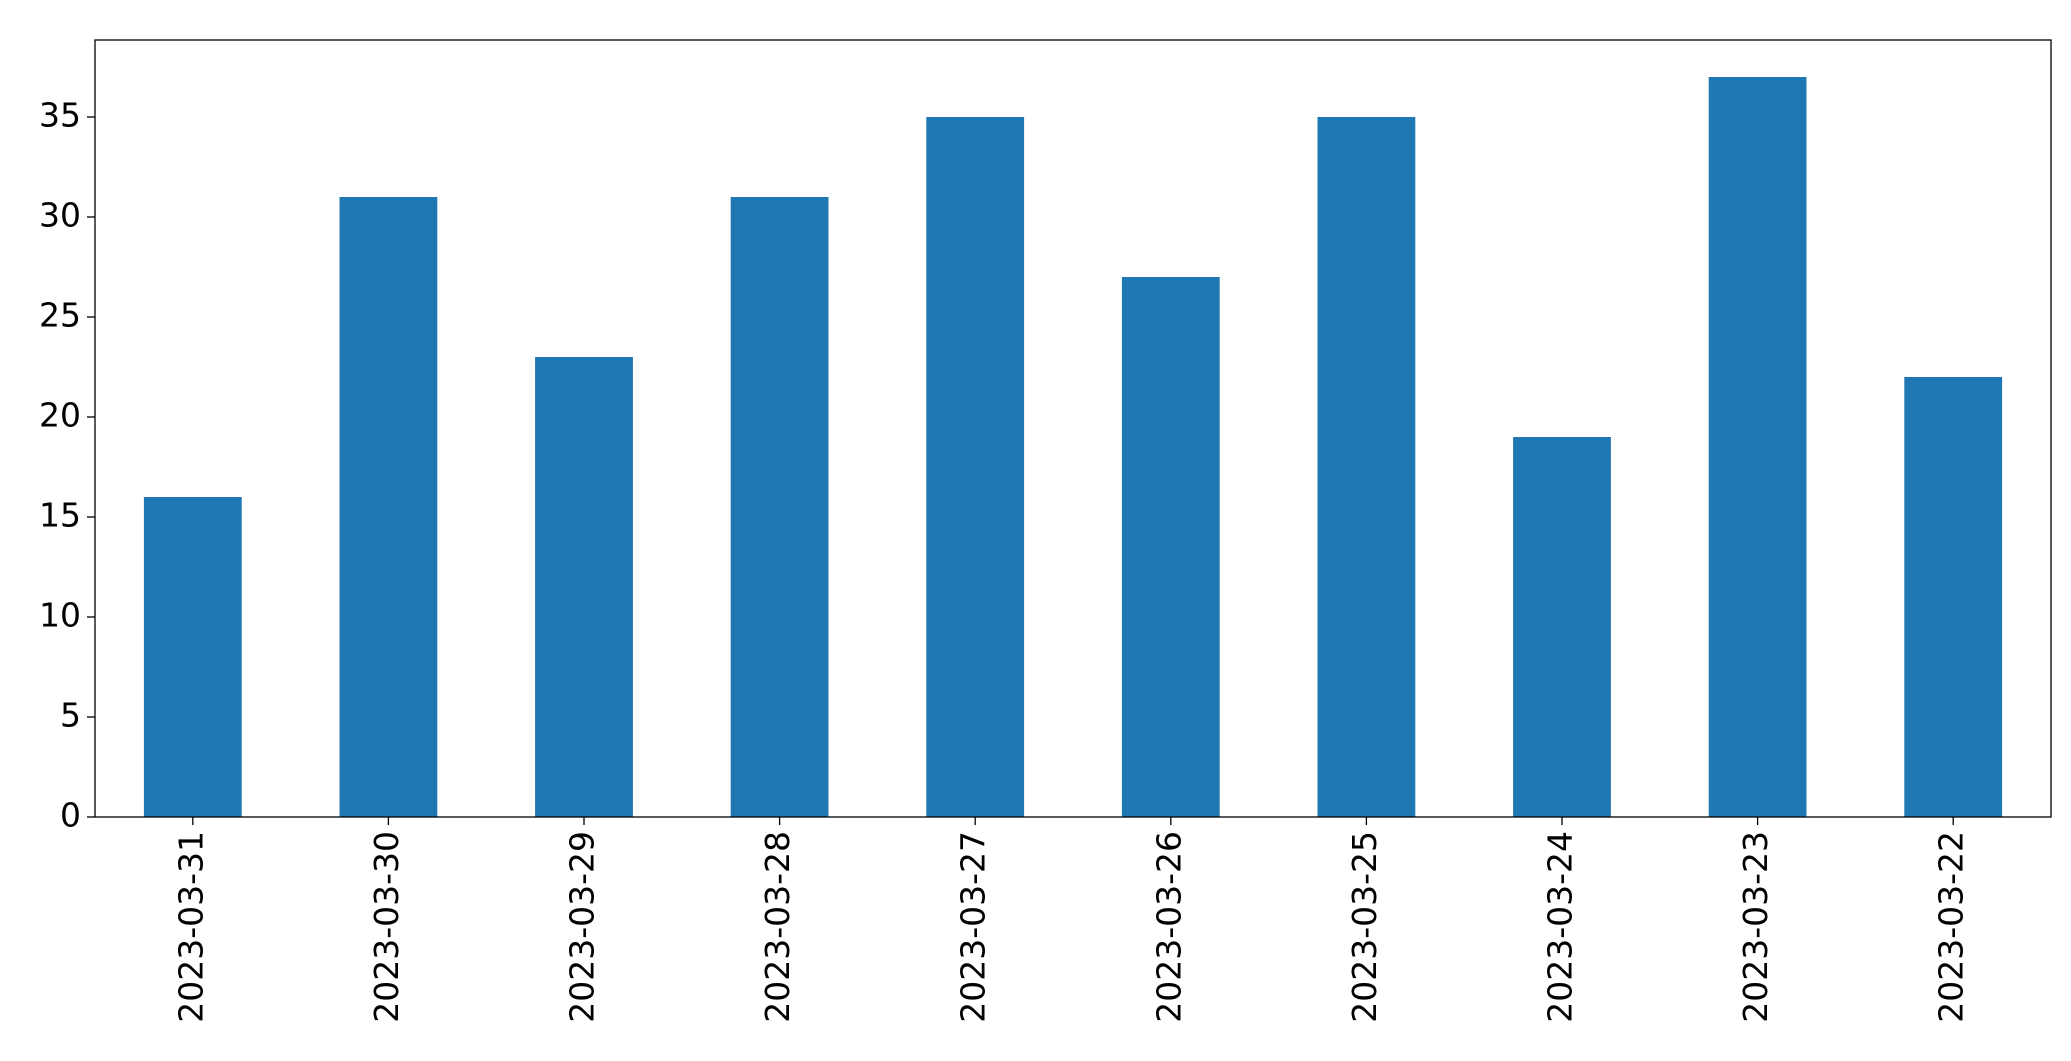  I want to click on y-tick-label: 10, so click(60, 615).